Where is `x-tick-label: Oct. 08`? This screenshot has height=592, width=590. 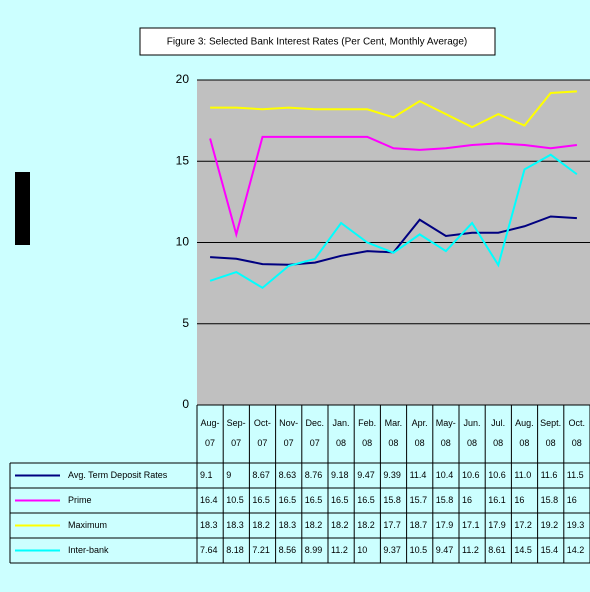
x-tick-label: Oct. 08 is located at coordinates (577, 433).